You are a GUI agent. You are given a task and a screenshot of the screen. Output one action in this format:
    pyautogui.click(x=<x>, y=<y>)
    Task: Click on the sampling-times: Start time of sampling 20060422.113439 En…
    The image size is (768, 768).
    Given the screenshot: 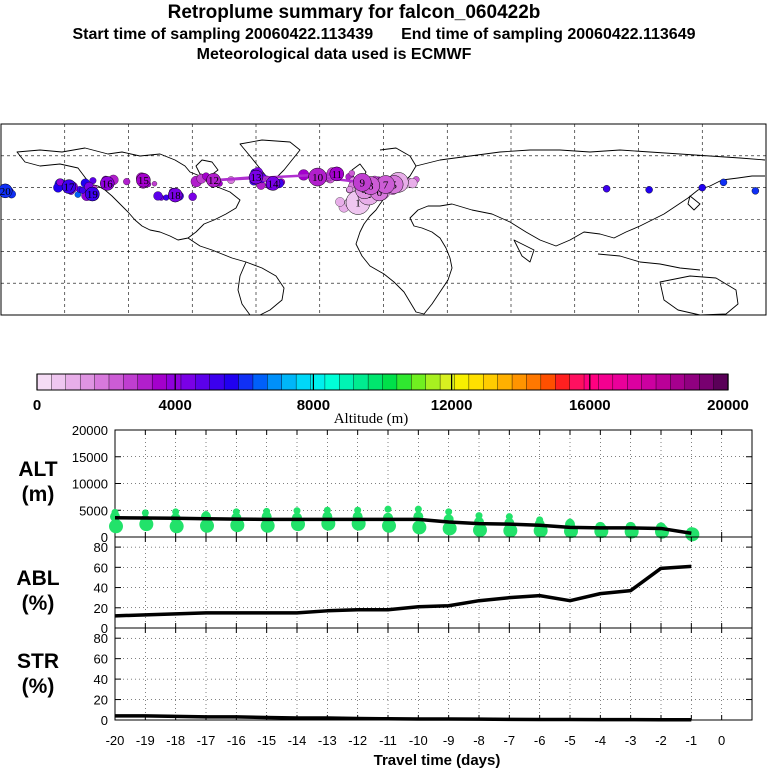 What is the action you would take?
    pyautogui.click(x=384, y=35)
    